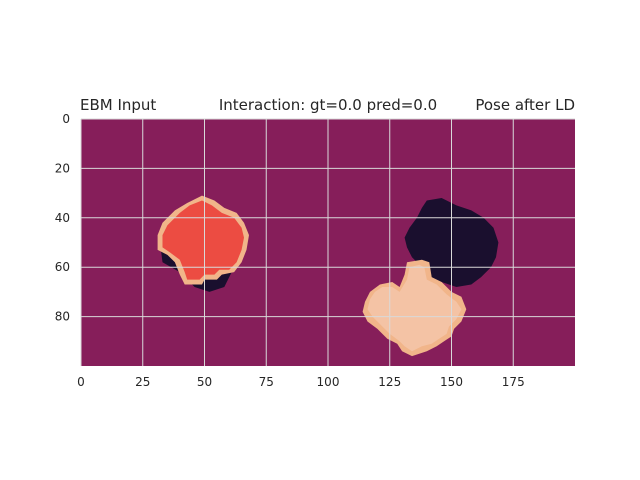 This screenshot has width=640, height=480. What do you see at coordinates (142, 382) in the screenshot?
I see `x-tick-label: 25` at bounding box center [142, 382].